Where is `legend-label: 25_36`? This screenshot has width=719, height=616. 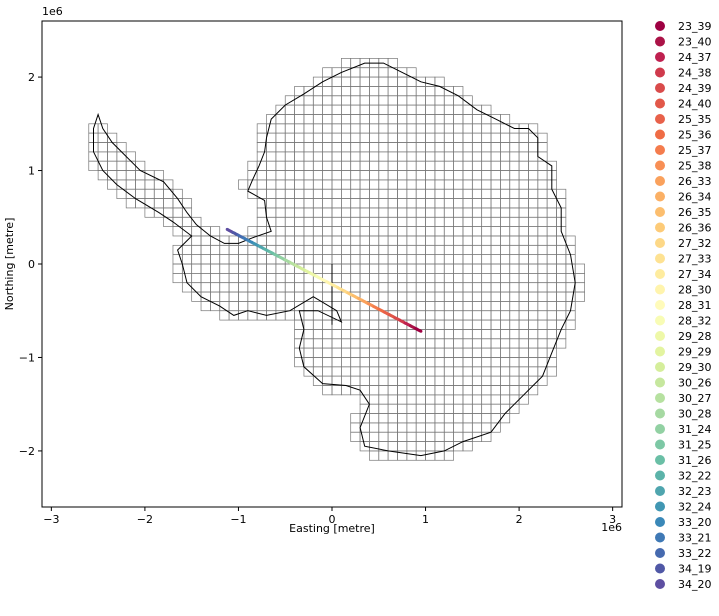
legend-label: 25_36 is located at coordinates (695, 135).